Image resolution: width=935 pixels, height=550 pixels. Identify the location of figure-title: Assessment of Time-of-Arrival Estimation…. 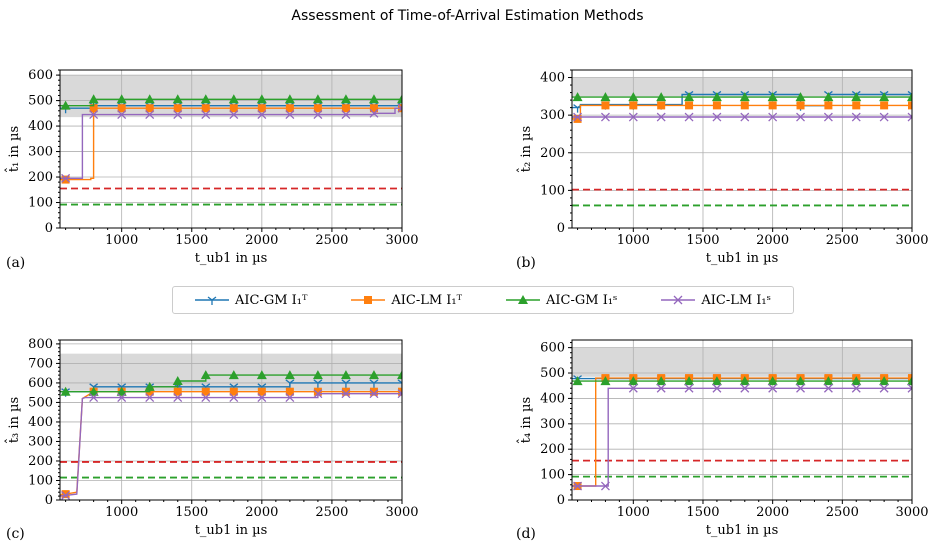
(467, 16).